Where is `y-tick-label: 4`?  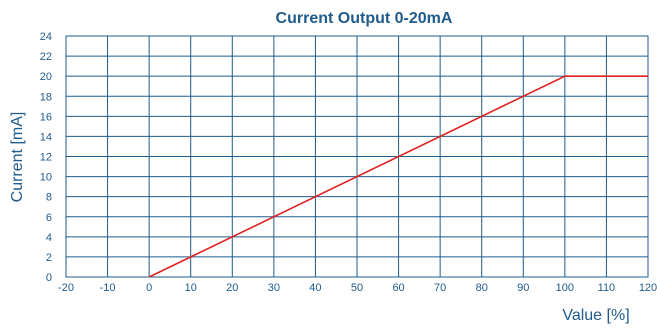
y-tick-label: 4 is located at coordinates (49, 238).